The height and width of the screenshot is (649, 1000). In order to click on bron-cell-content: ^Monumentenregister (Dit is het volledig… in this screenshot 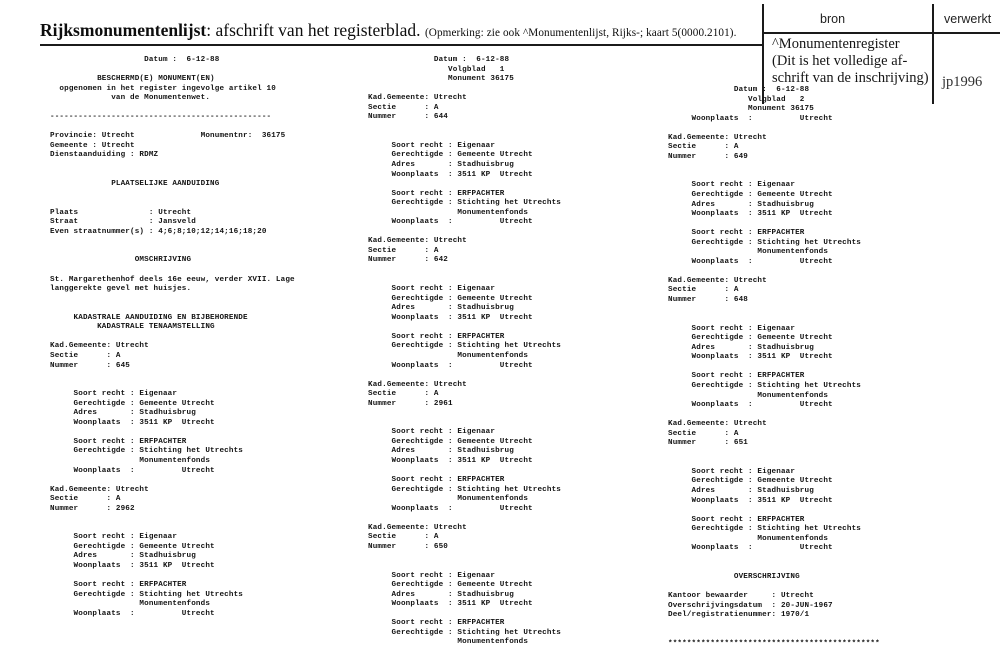, I will do `click(852, 61)`.